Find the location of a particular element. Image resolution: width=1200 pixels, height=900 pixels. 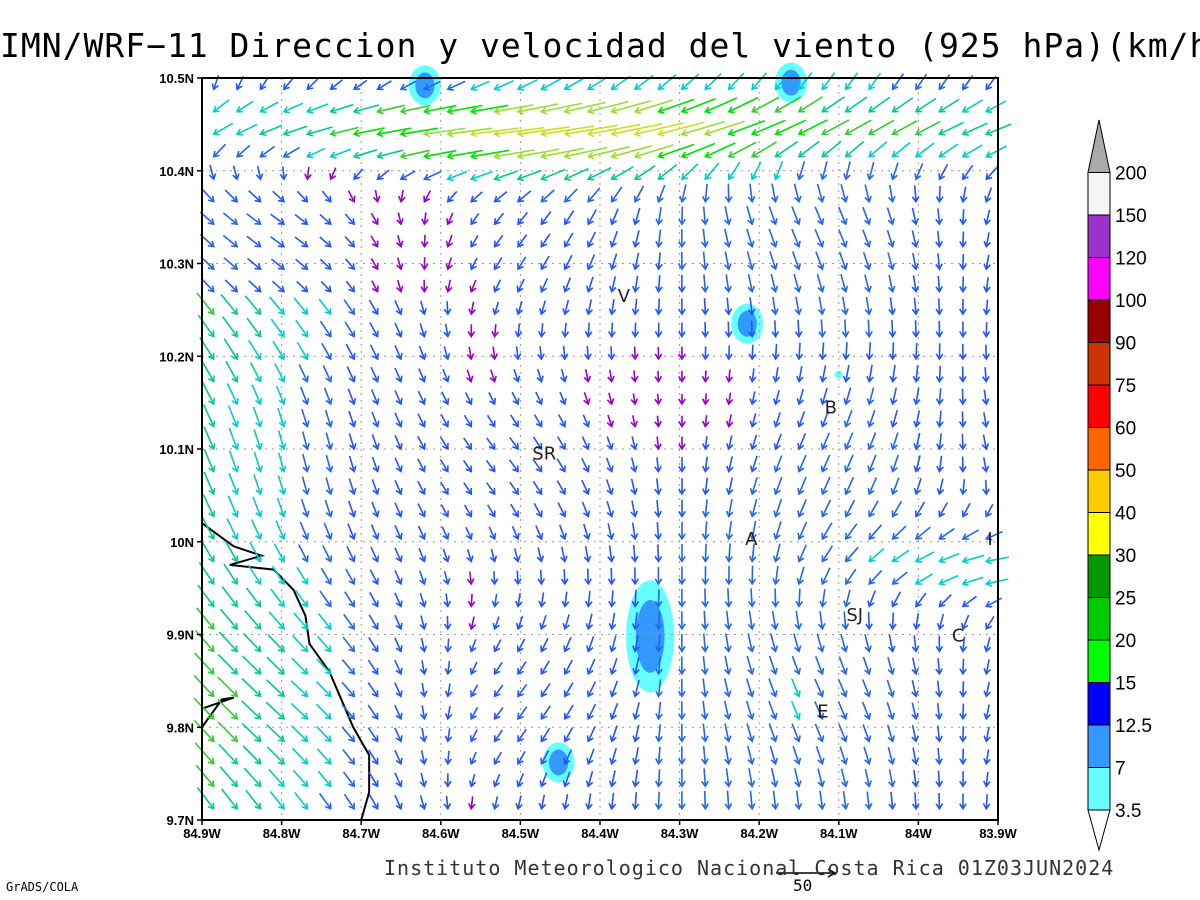

place-label-b: B is located at coordinates (831, 407).